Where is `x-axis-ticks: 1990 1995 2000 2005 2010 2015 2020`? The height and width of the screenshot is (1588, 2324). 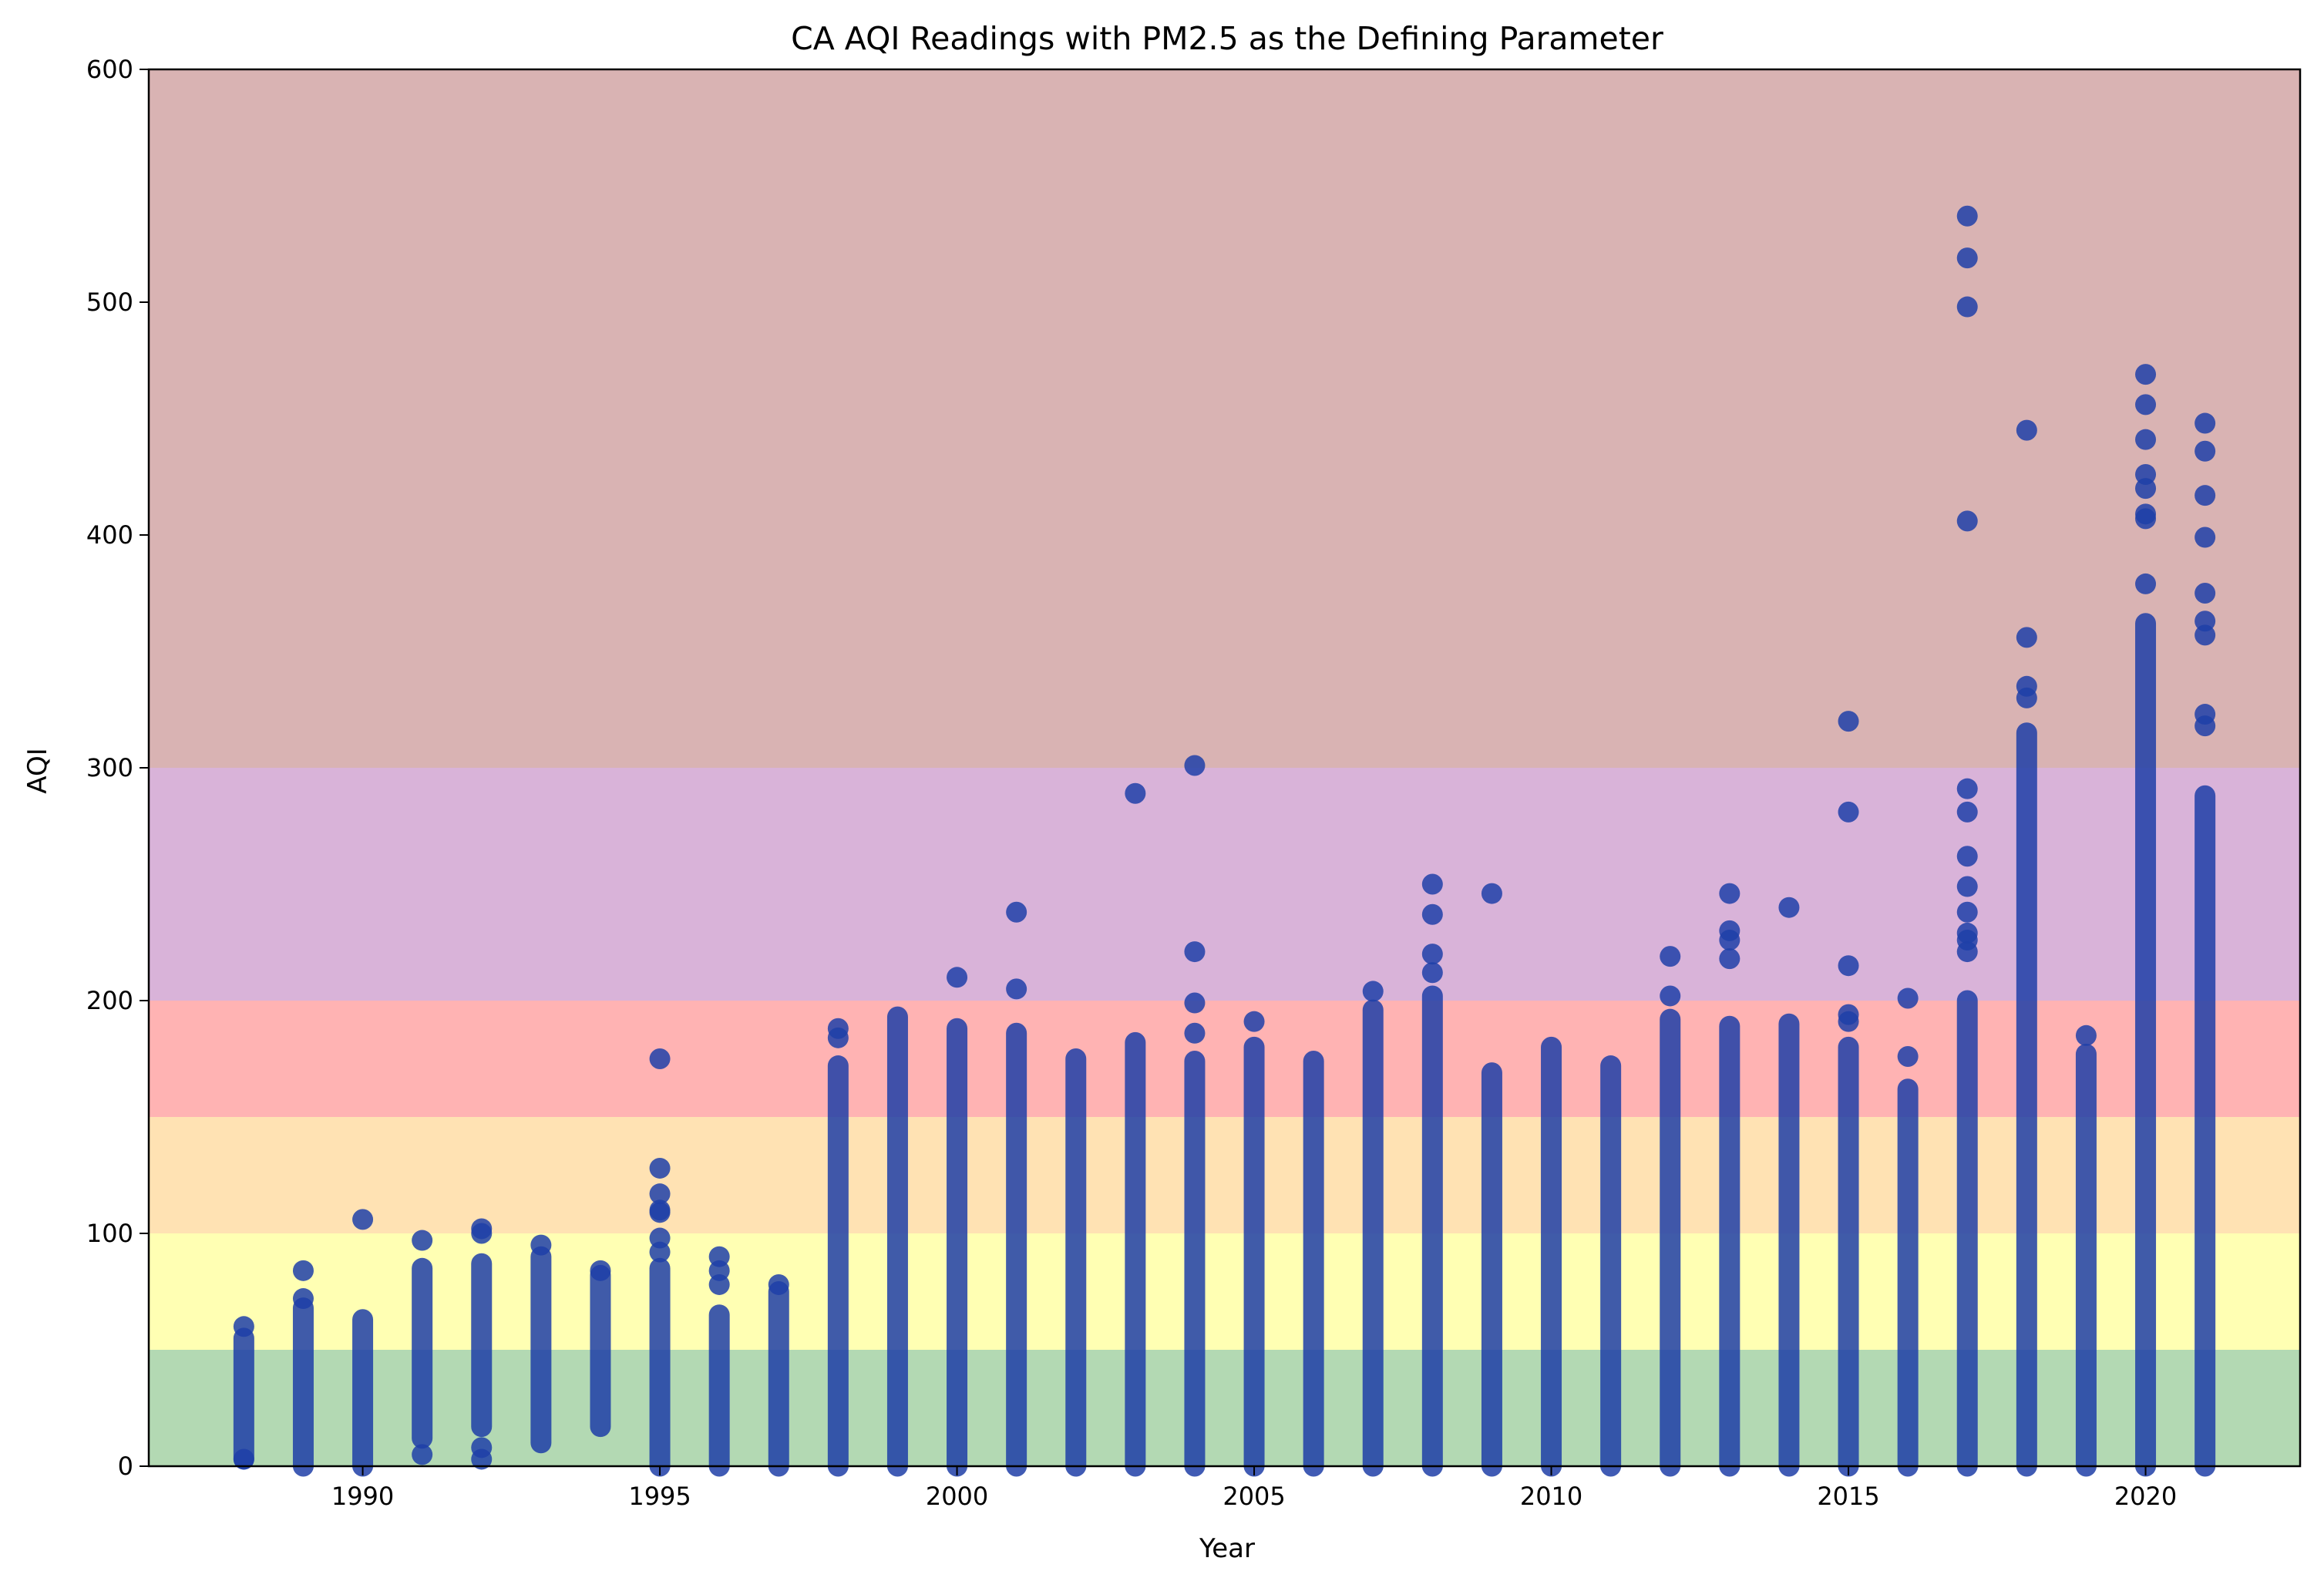 x-axis-ticks: 1990 1995 2000 2005 2010 2015 2020 is located at coordinates (1254, 1488).